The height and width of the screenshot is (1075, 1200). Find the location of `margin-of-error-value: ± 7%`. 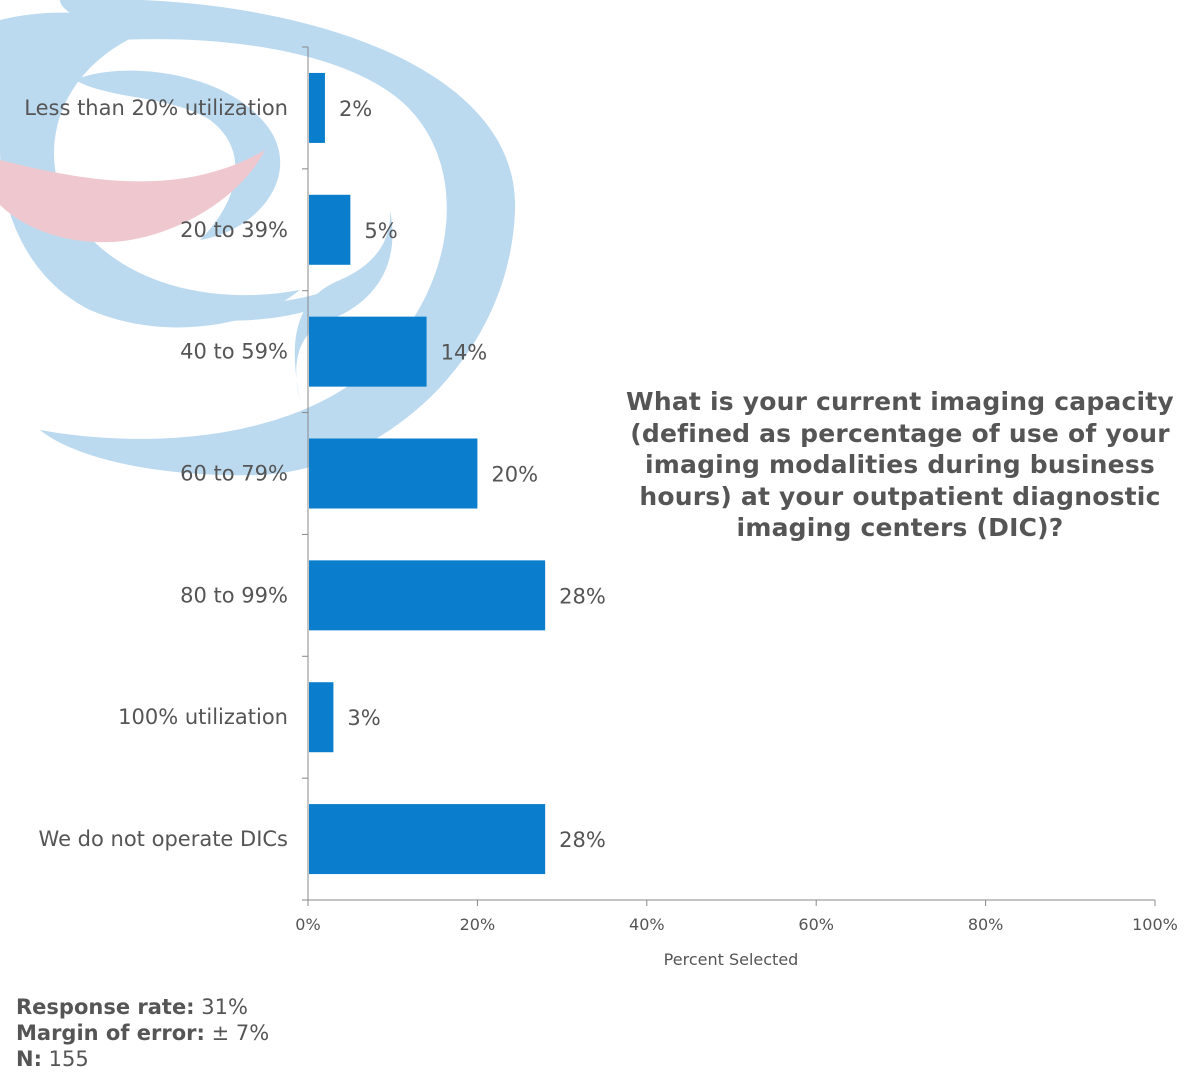

margin-of-error-value: ± 7% is located at coordinates (240, 1033).